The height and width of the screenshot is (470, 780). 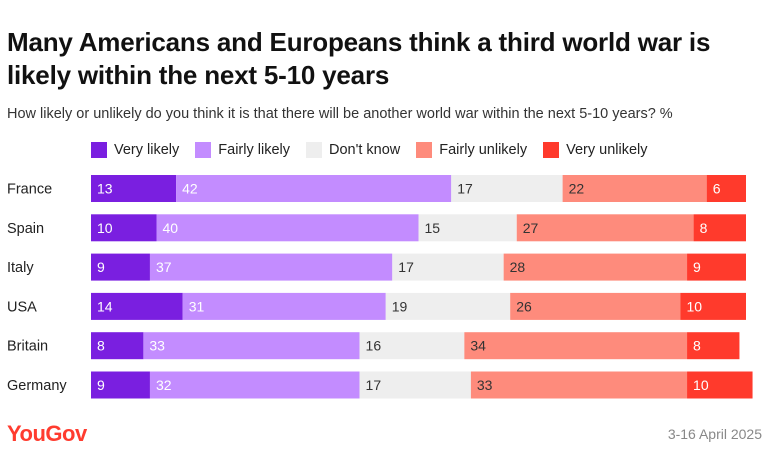 I want to click on legend-item-fairly-unlikely: Fairly unlikely, so click(x=471, y=150).